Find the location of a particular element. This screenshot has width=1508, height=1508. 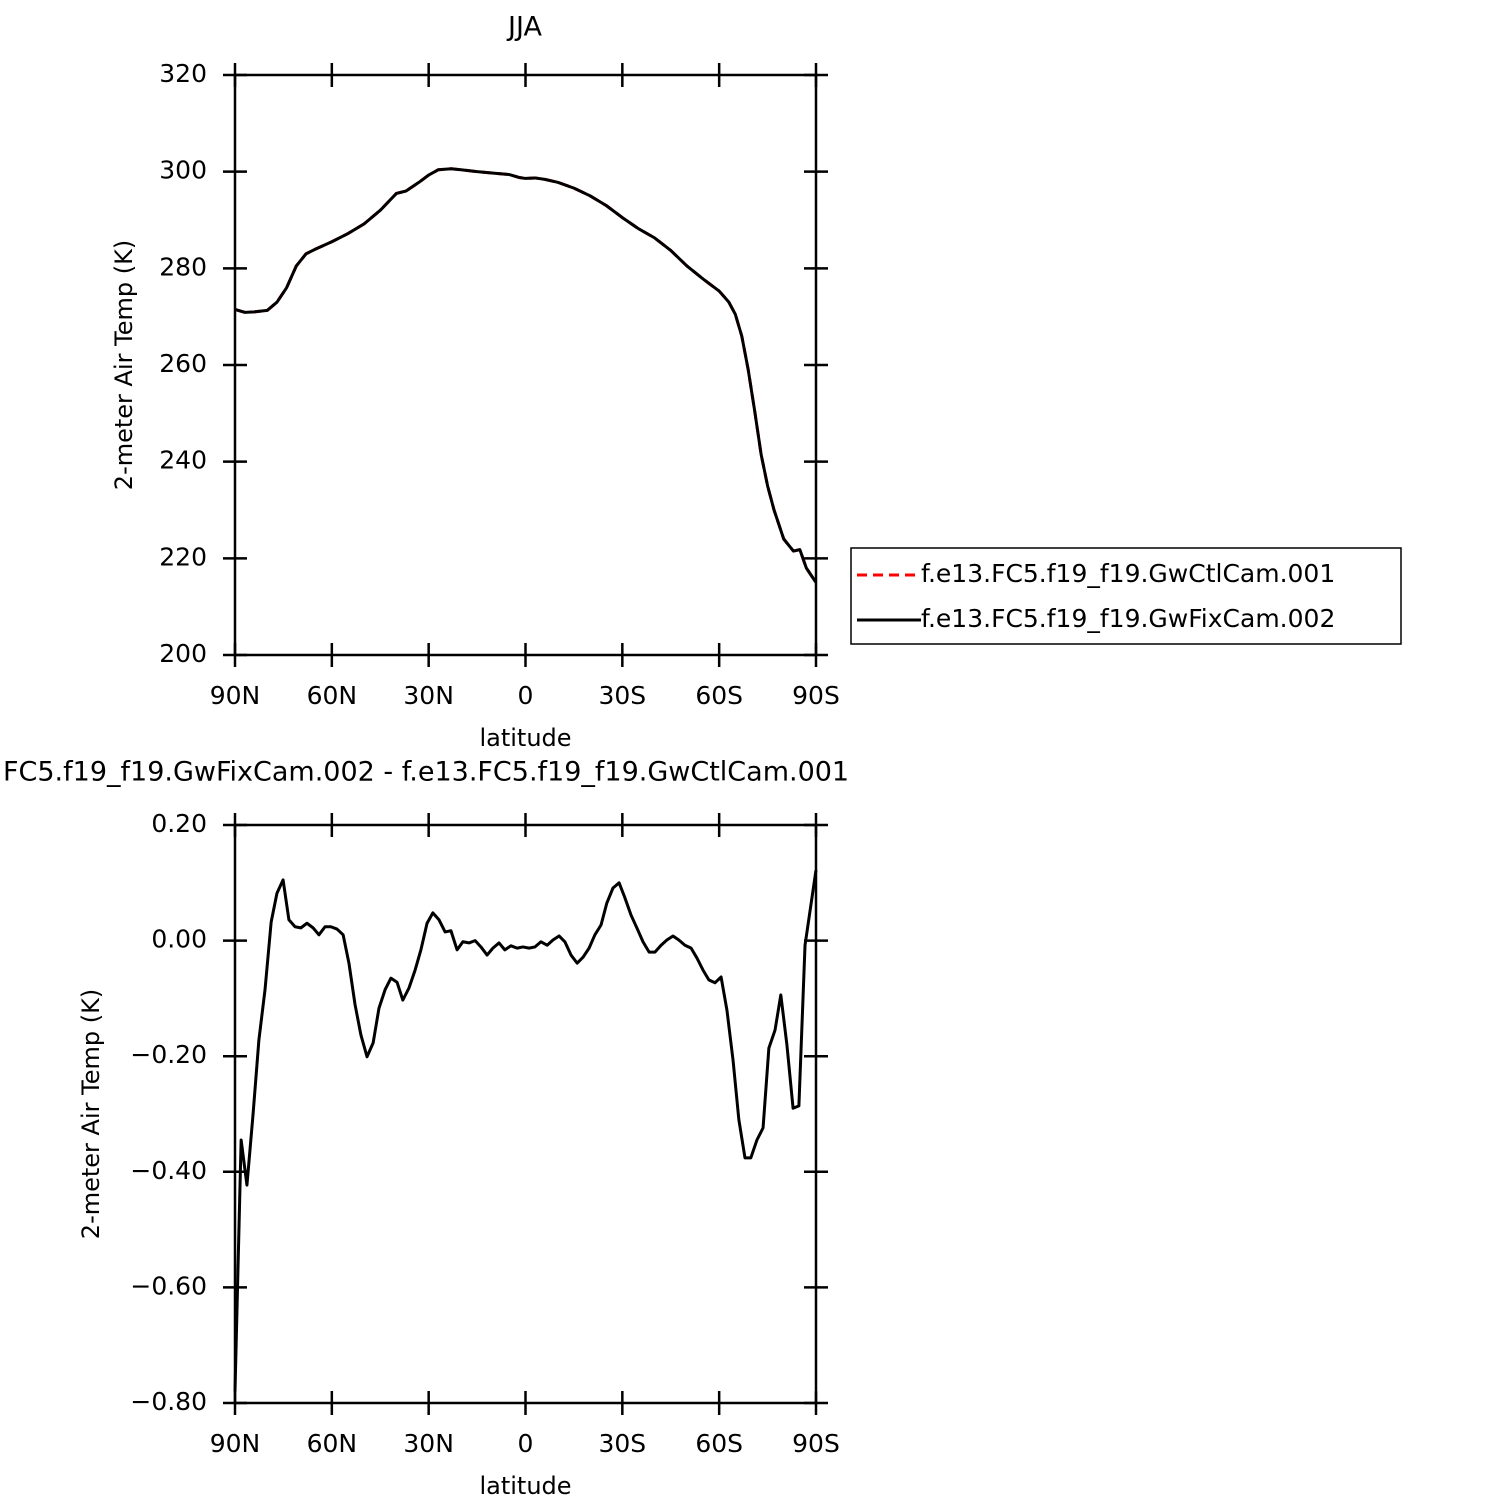

chart-title: JJA is located at coordinates (524, 27).